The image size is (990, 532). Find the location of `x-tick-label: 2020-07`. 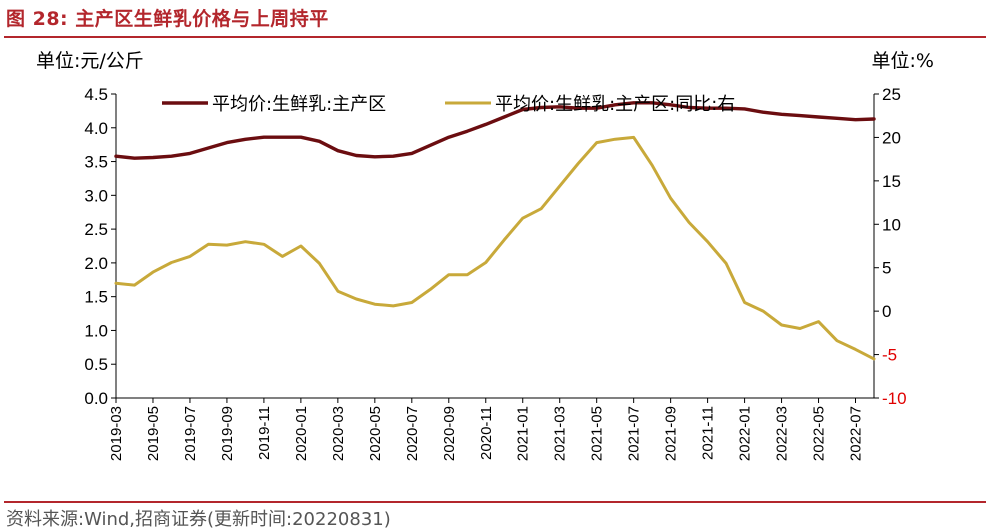

x-tick-label: 2020-07 is located at coordinates (412, 433).